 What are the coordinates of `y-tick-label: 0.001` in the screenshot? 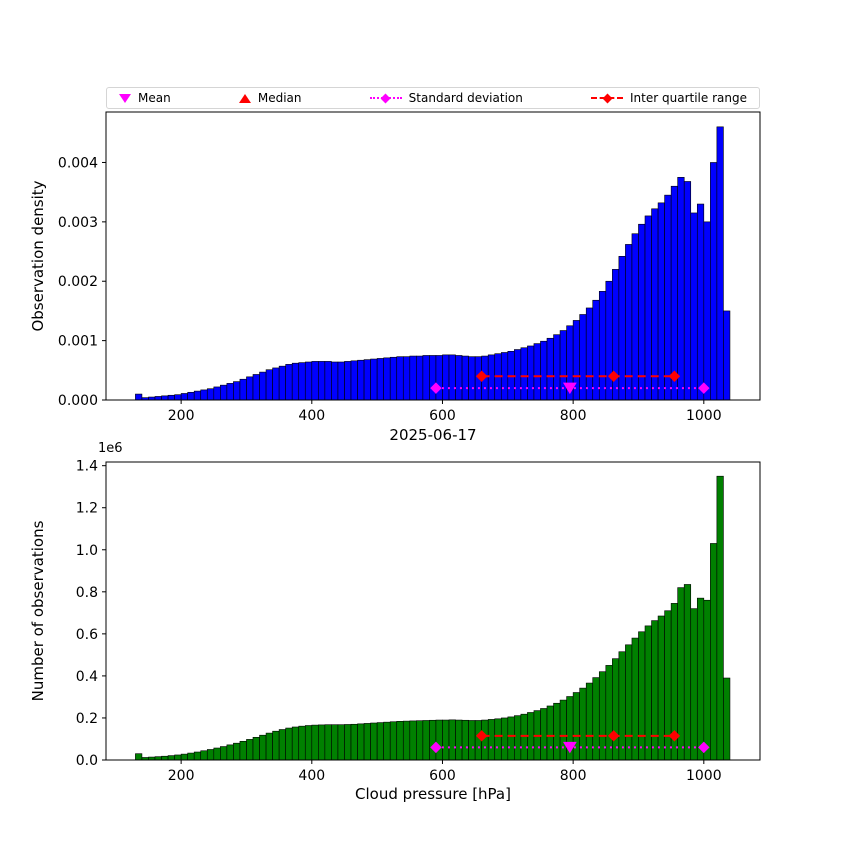 It's located at (78, 342).